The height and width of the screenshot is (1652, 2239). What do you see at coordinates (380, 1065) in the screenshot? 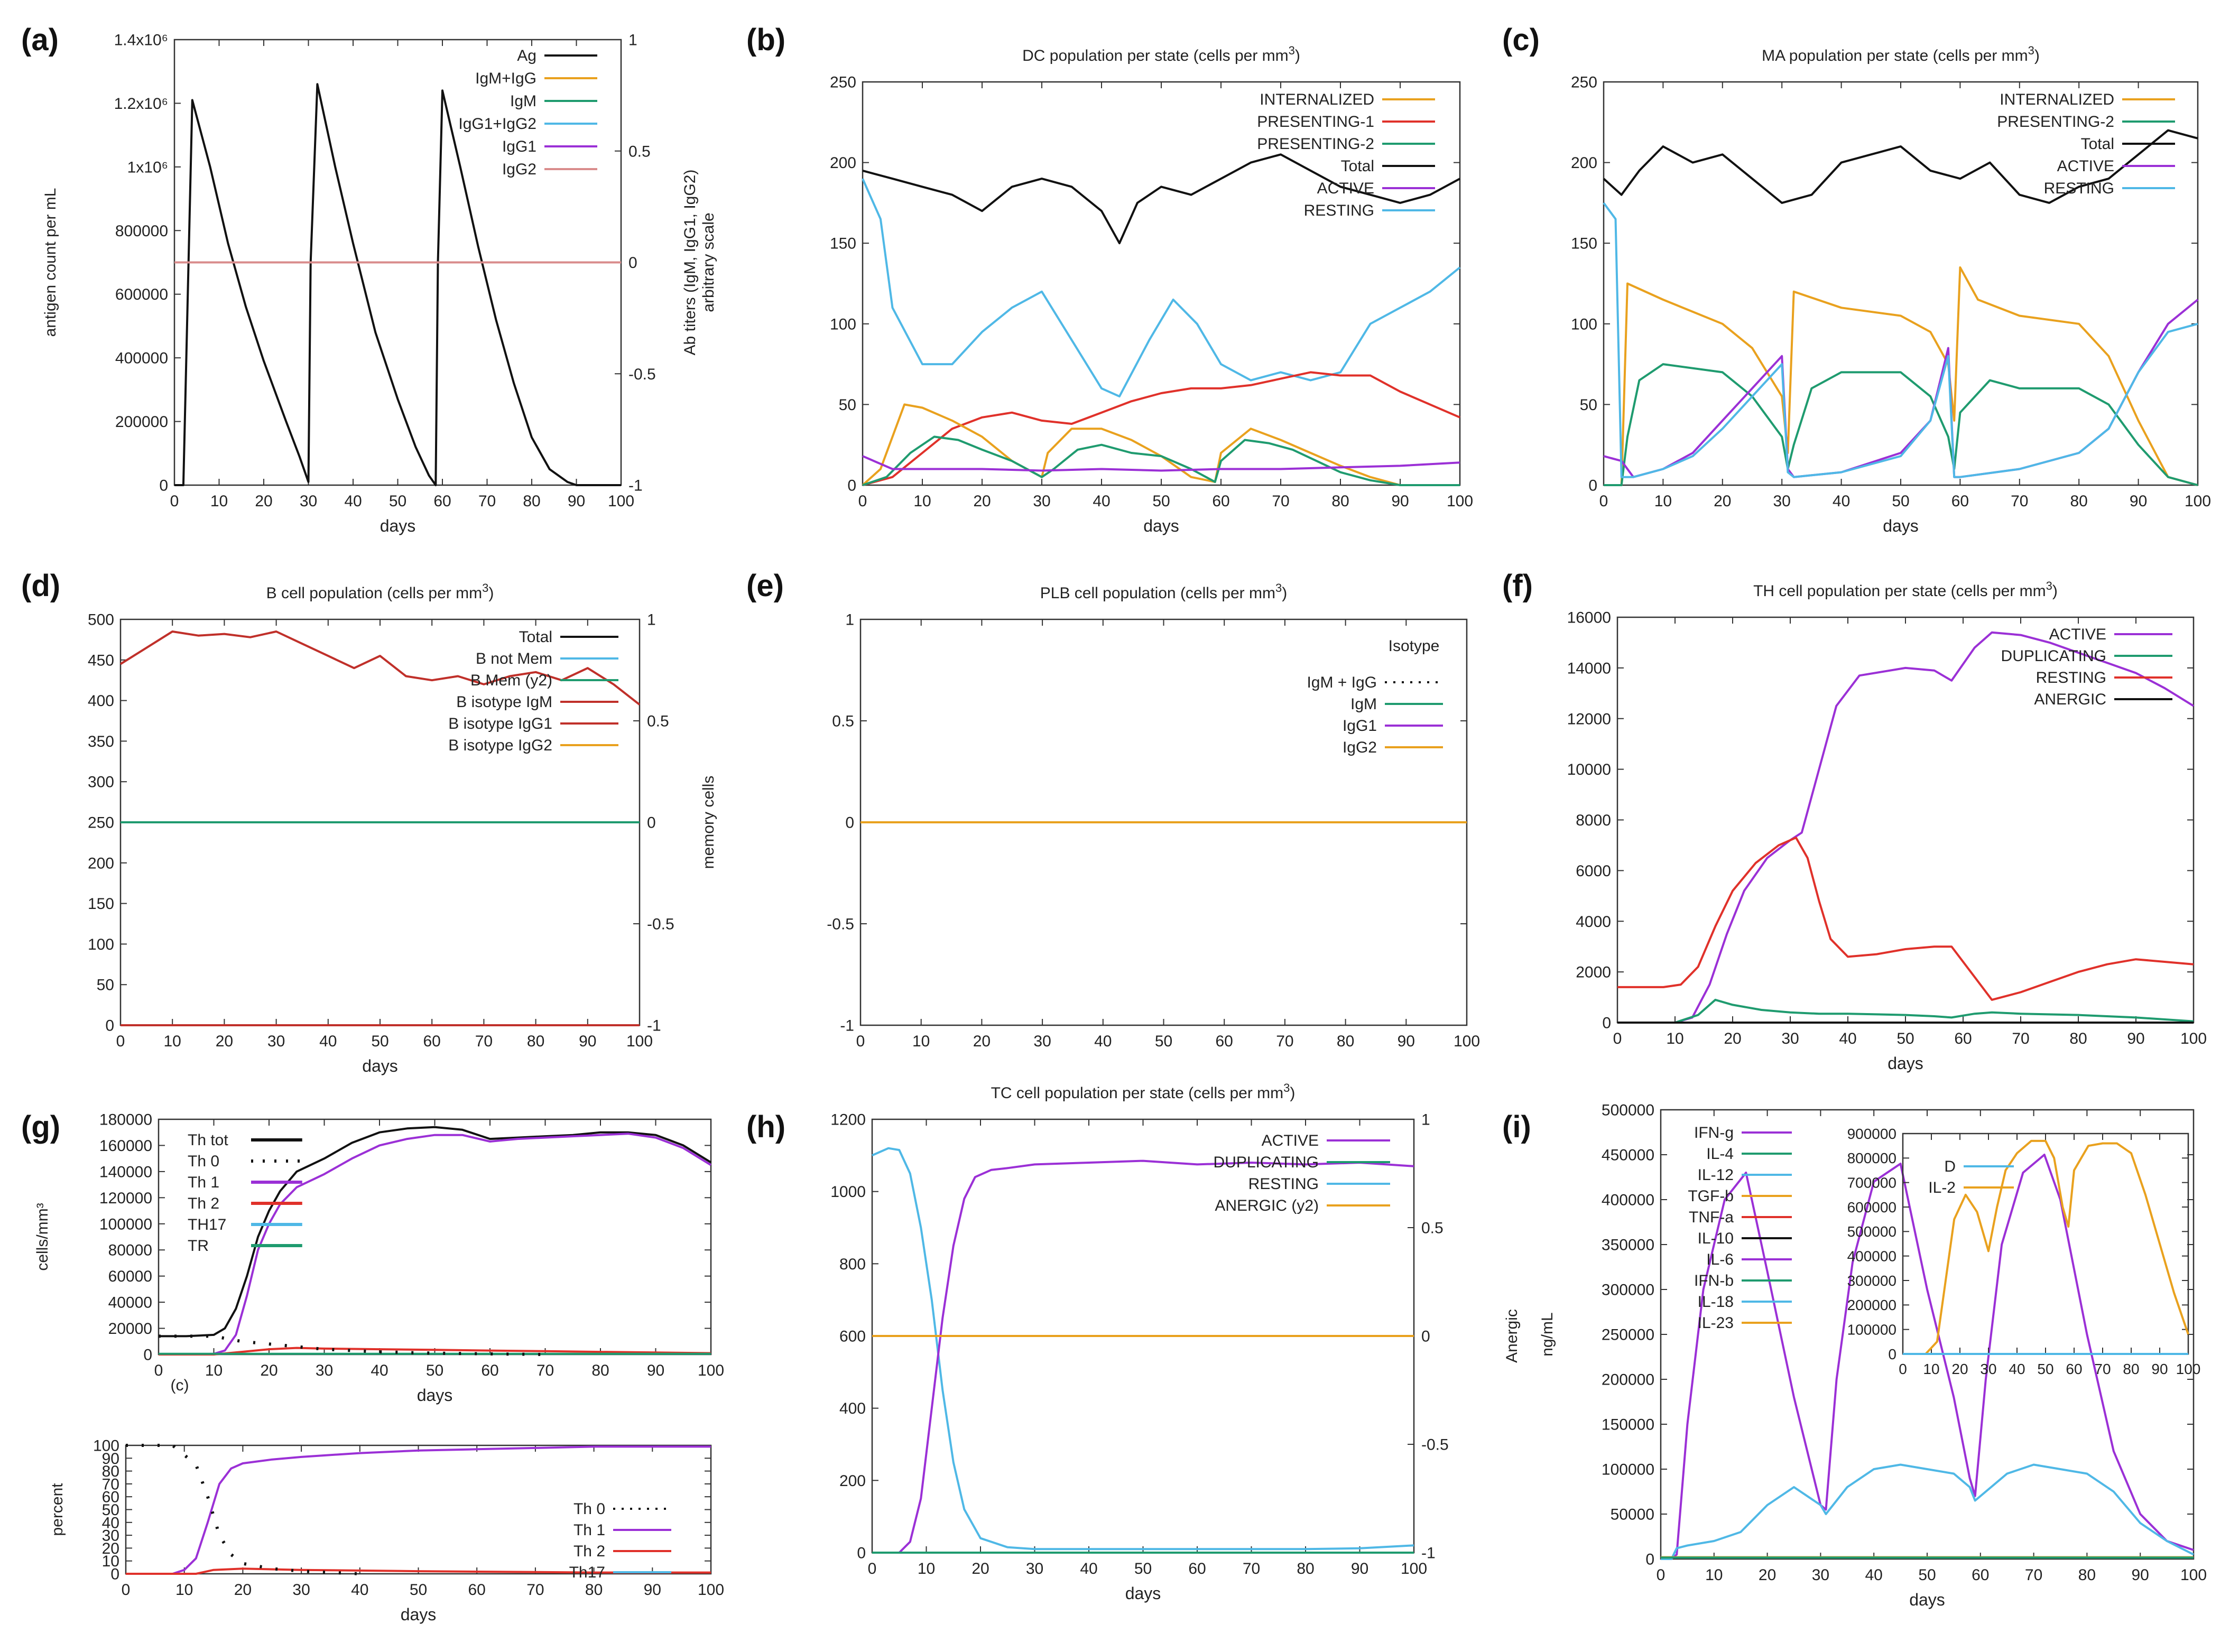
I see `x-axis-label: days` at bounding box center [380, 1065].